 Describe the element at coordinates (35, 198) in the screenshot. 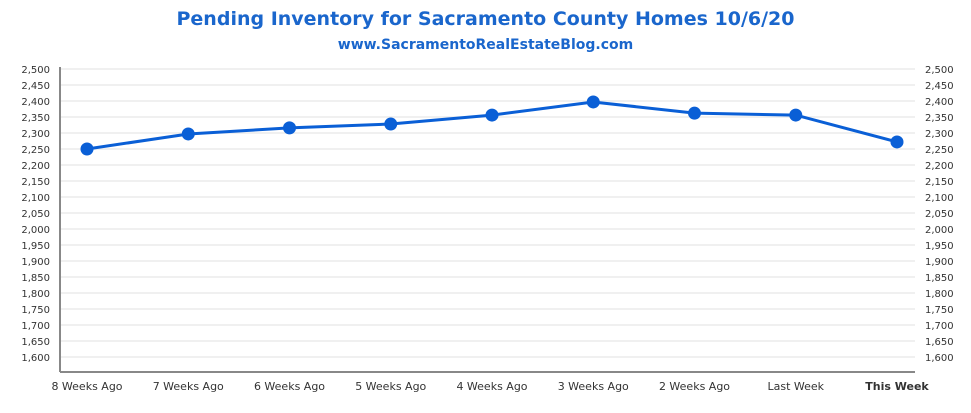

I see `y-tick-left: 2,100` at that location.